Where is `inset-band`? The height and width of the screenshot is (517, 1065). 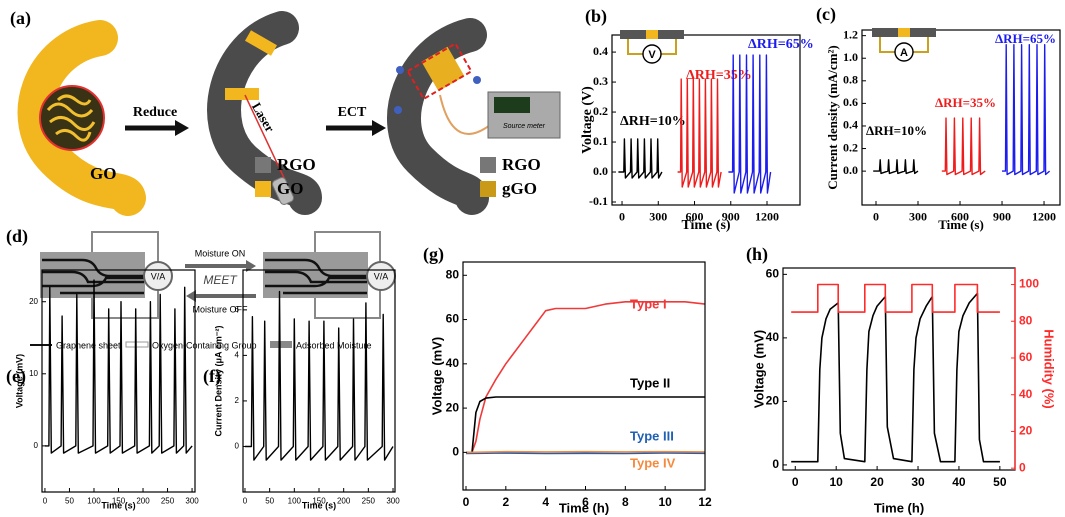 inset-band is located at coordinates (652, 34).